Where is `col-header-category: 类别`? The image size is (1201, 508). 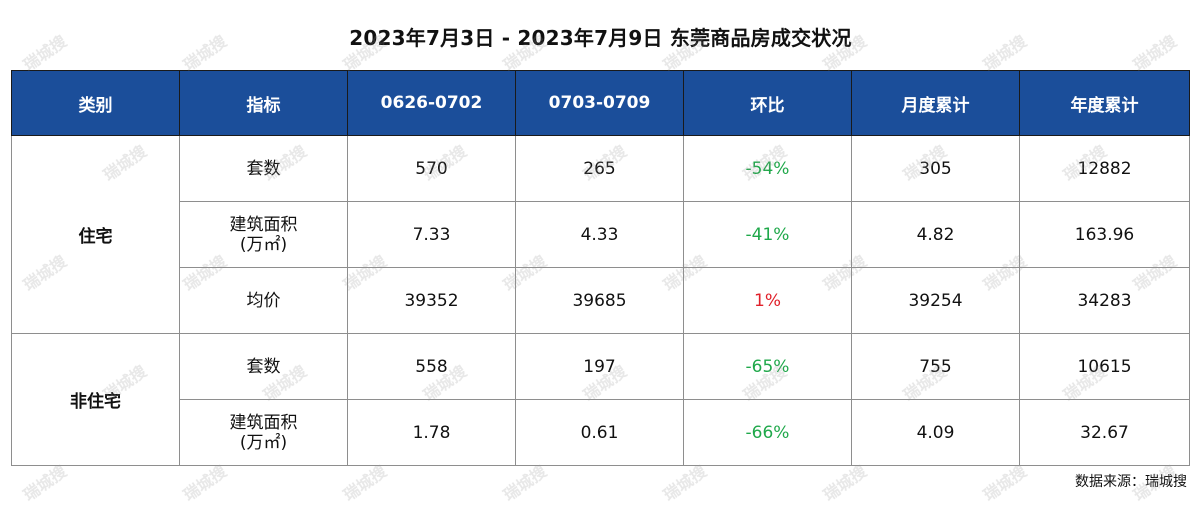 col-header-category: 类别 is located at coordinates (95, 103).